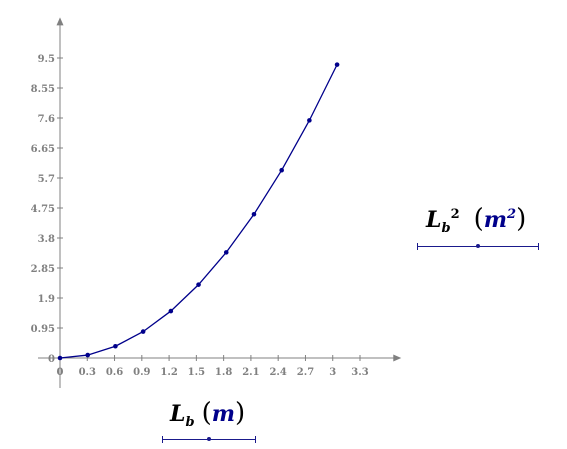 The width and height of the screenshot is (567, 449). Describe the element at coordinates (476, 220) in the screenshot. I see `y-axis-label: Lb2 (m2)` at that location.